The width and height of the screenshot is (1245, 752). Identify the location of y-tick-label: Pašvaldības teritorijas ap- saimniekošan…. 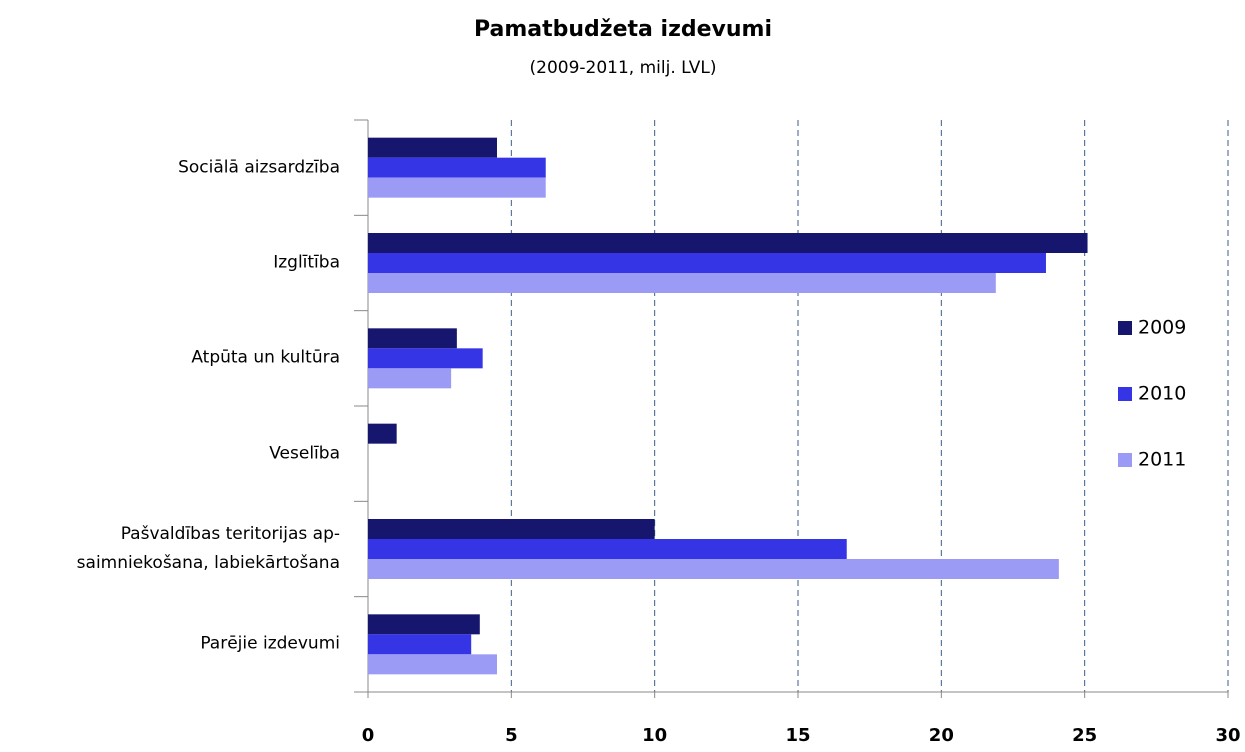
(208, 548).